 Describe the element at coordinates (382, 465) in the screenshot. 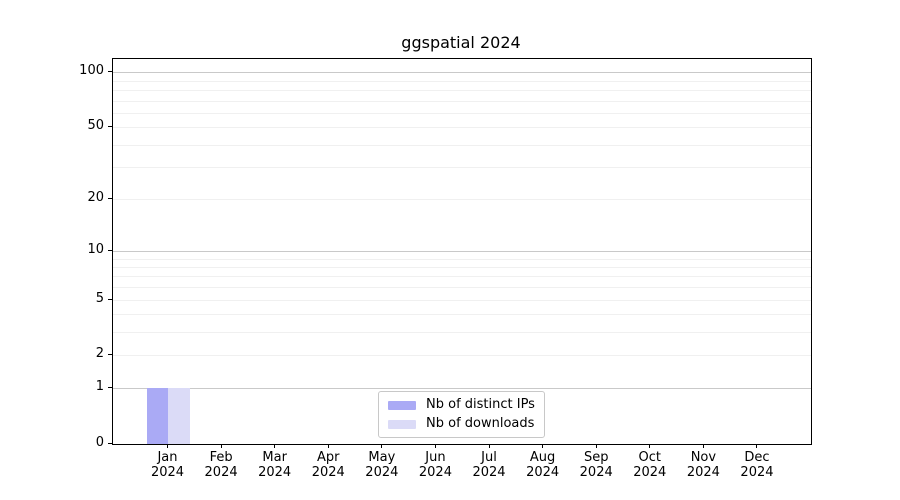

I see `x-tick-label: May 2024` at that location.